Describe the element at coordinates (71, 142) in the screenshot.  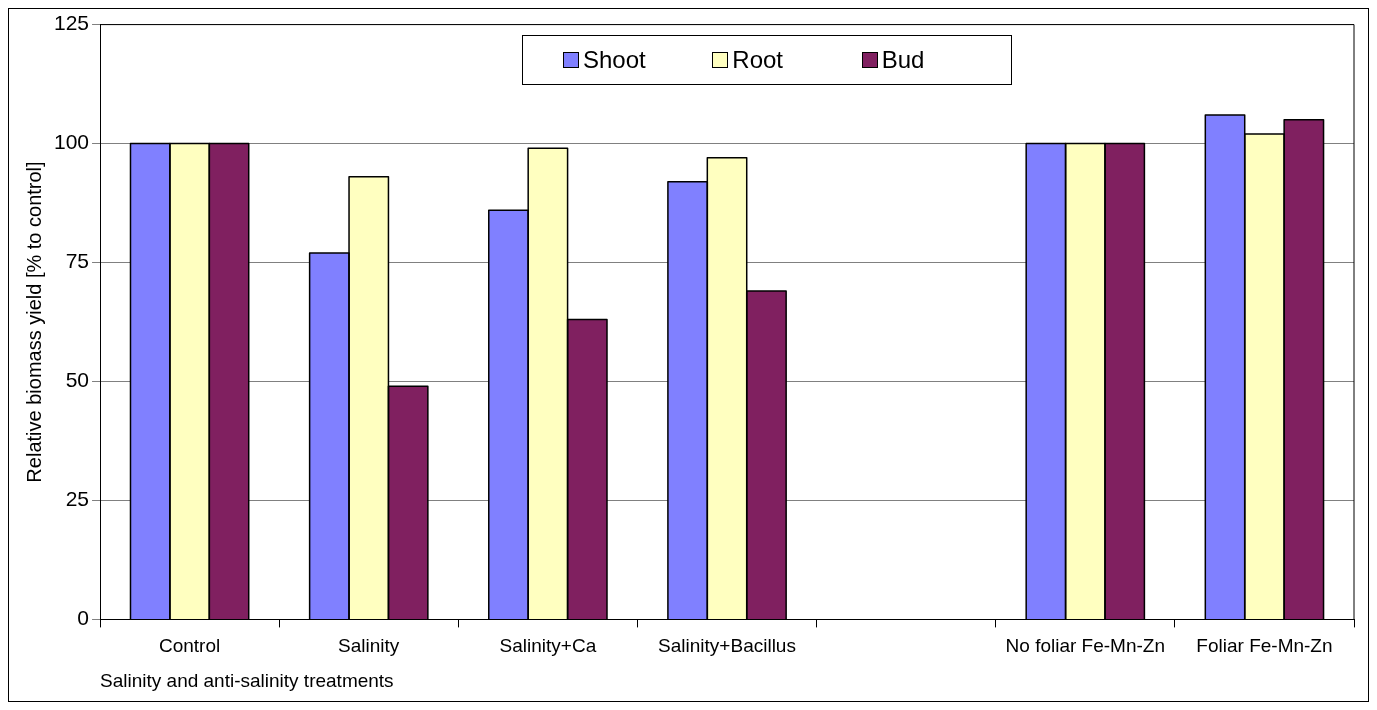
I see `y-tick-label: 100` at that location.